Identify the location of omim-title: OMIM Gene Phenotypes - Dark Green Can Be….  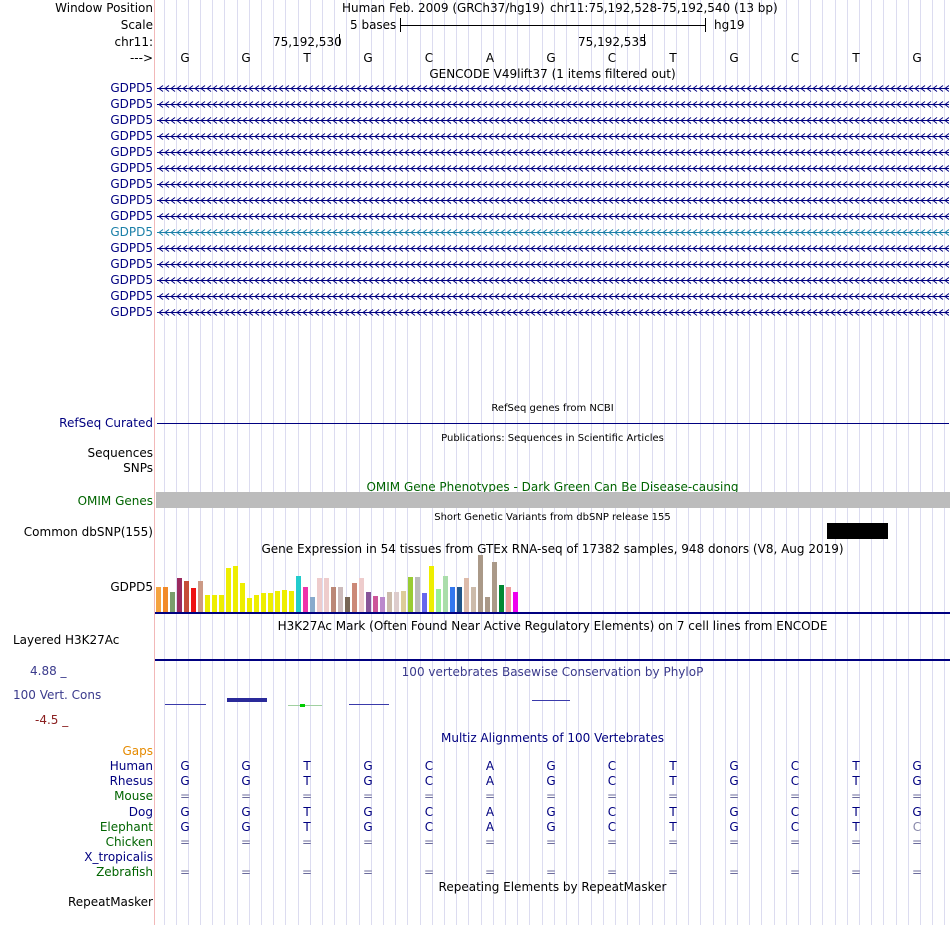
(552, 487).